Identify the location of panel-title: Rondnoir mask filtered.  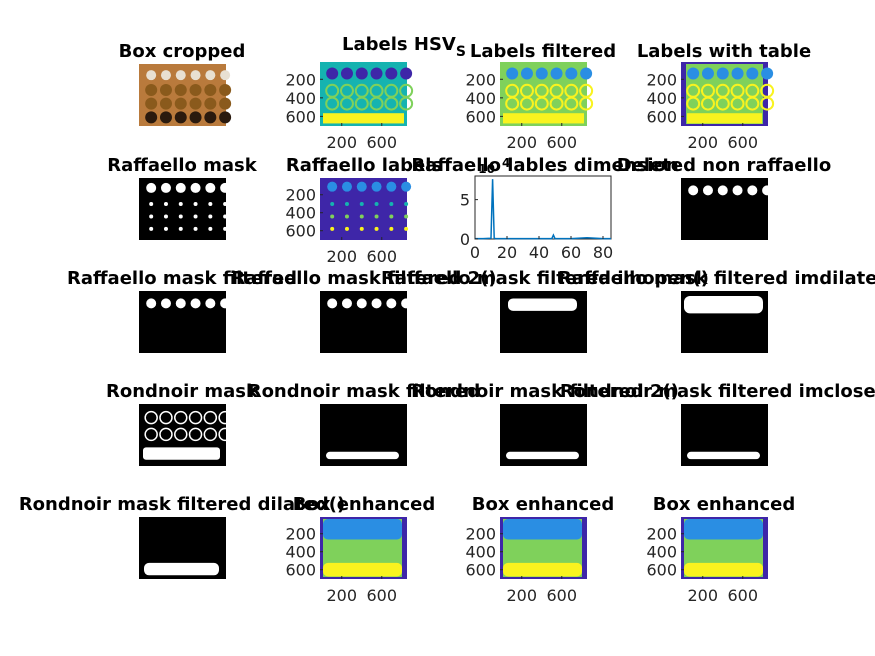
(364, 391).